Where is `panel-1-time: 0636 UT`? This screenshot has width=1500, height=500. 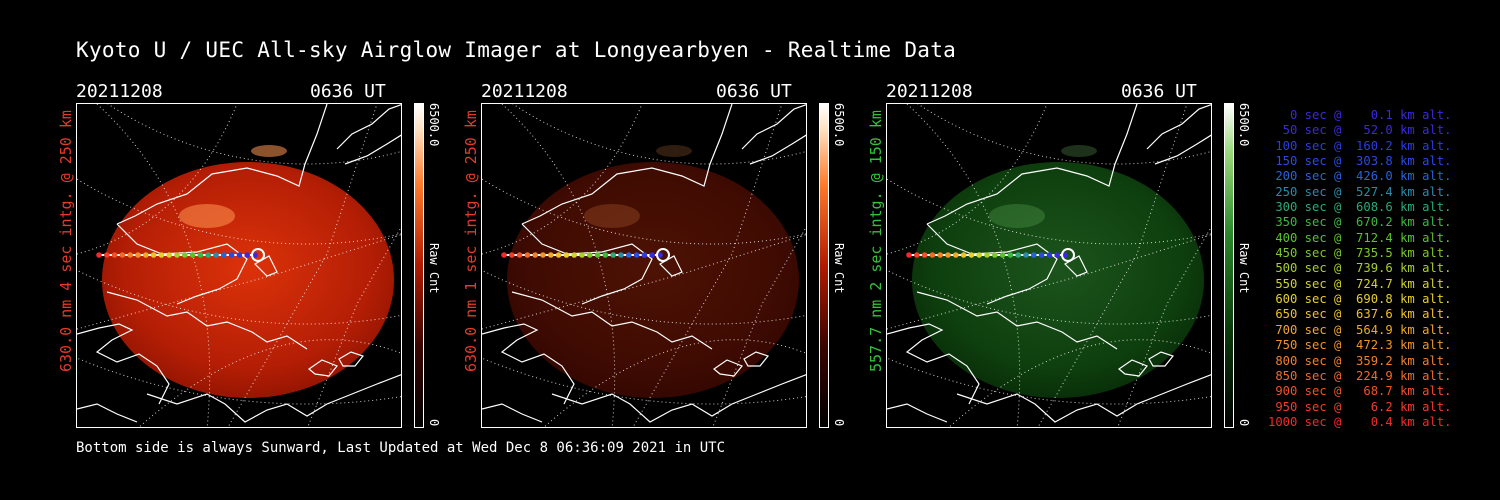 panel-1-time: 0636 UT is located at coordinates (348, 91).